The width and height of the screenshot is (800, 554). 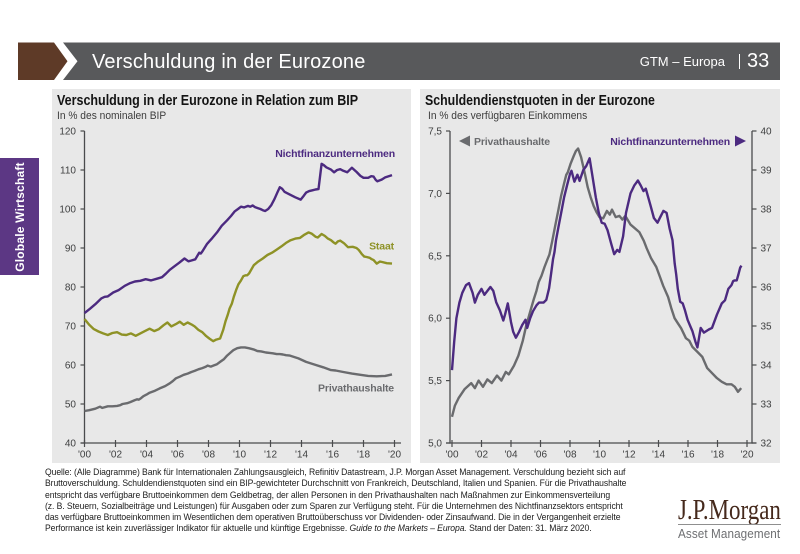 What do you see at coordinates (71, 288) in the screenshot?
I see `svg-text: 80` at bounding box center [71, 288].